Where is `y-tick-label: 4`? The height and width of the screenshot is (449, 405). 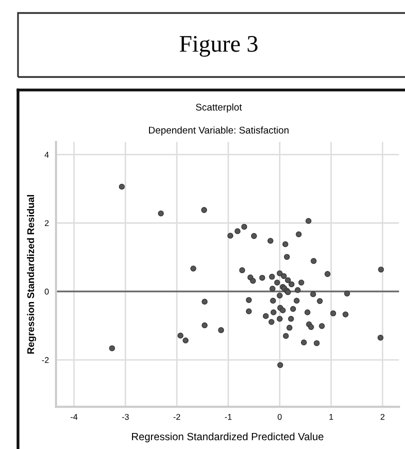 y-tick-label: 4 is located at coordinates (46, 155).